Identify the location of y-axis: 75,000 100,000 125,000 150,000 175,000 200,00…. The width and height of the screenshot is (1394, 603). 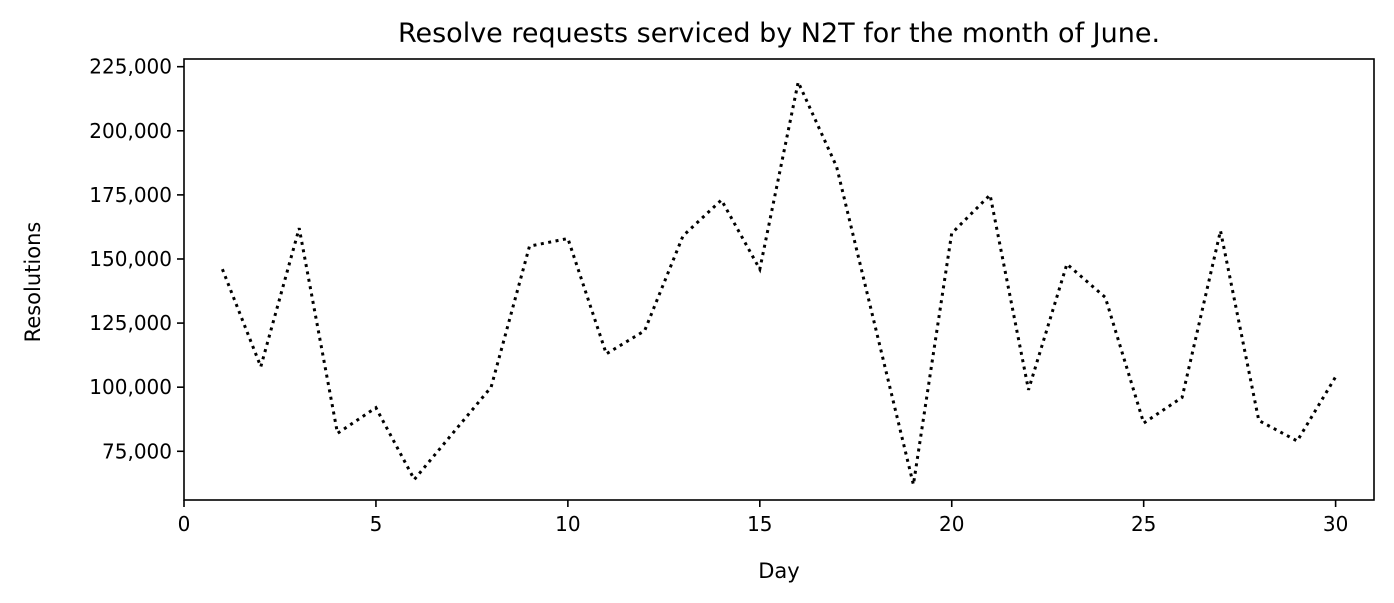
(136, 259).